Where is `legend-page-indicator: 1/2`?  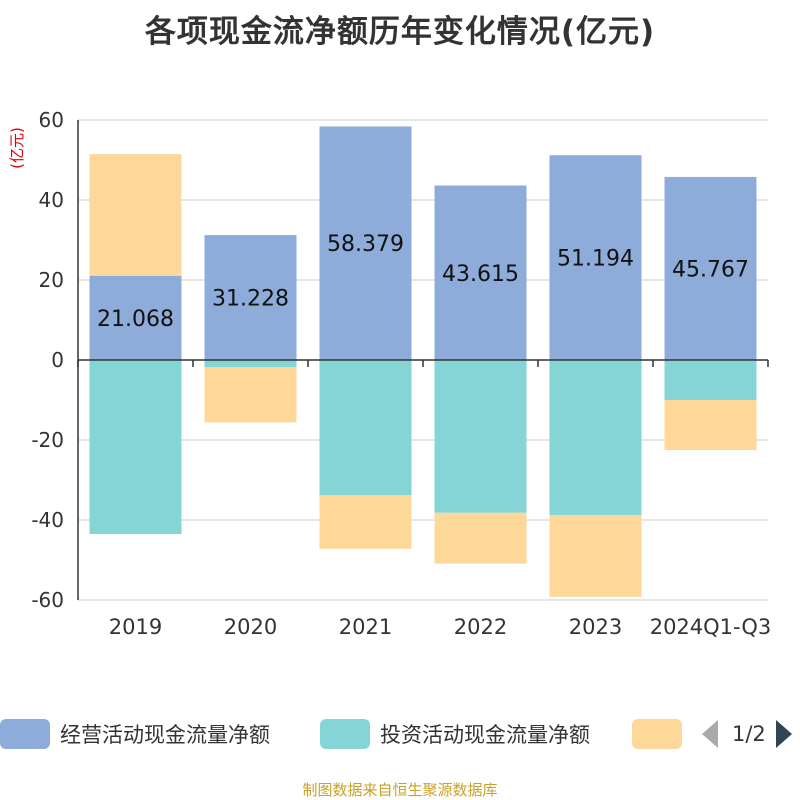 legend-page-indicator: 1/2 is located at coordinates (749, 734).